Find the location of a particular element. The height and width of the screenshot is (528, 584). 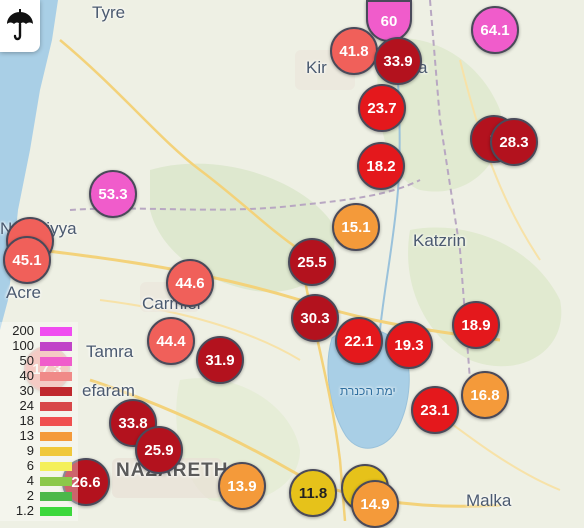

station-marker: 64.1 is located at coordinates (495, 30).